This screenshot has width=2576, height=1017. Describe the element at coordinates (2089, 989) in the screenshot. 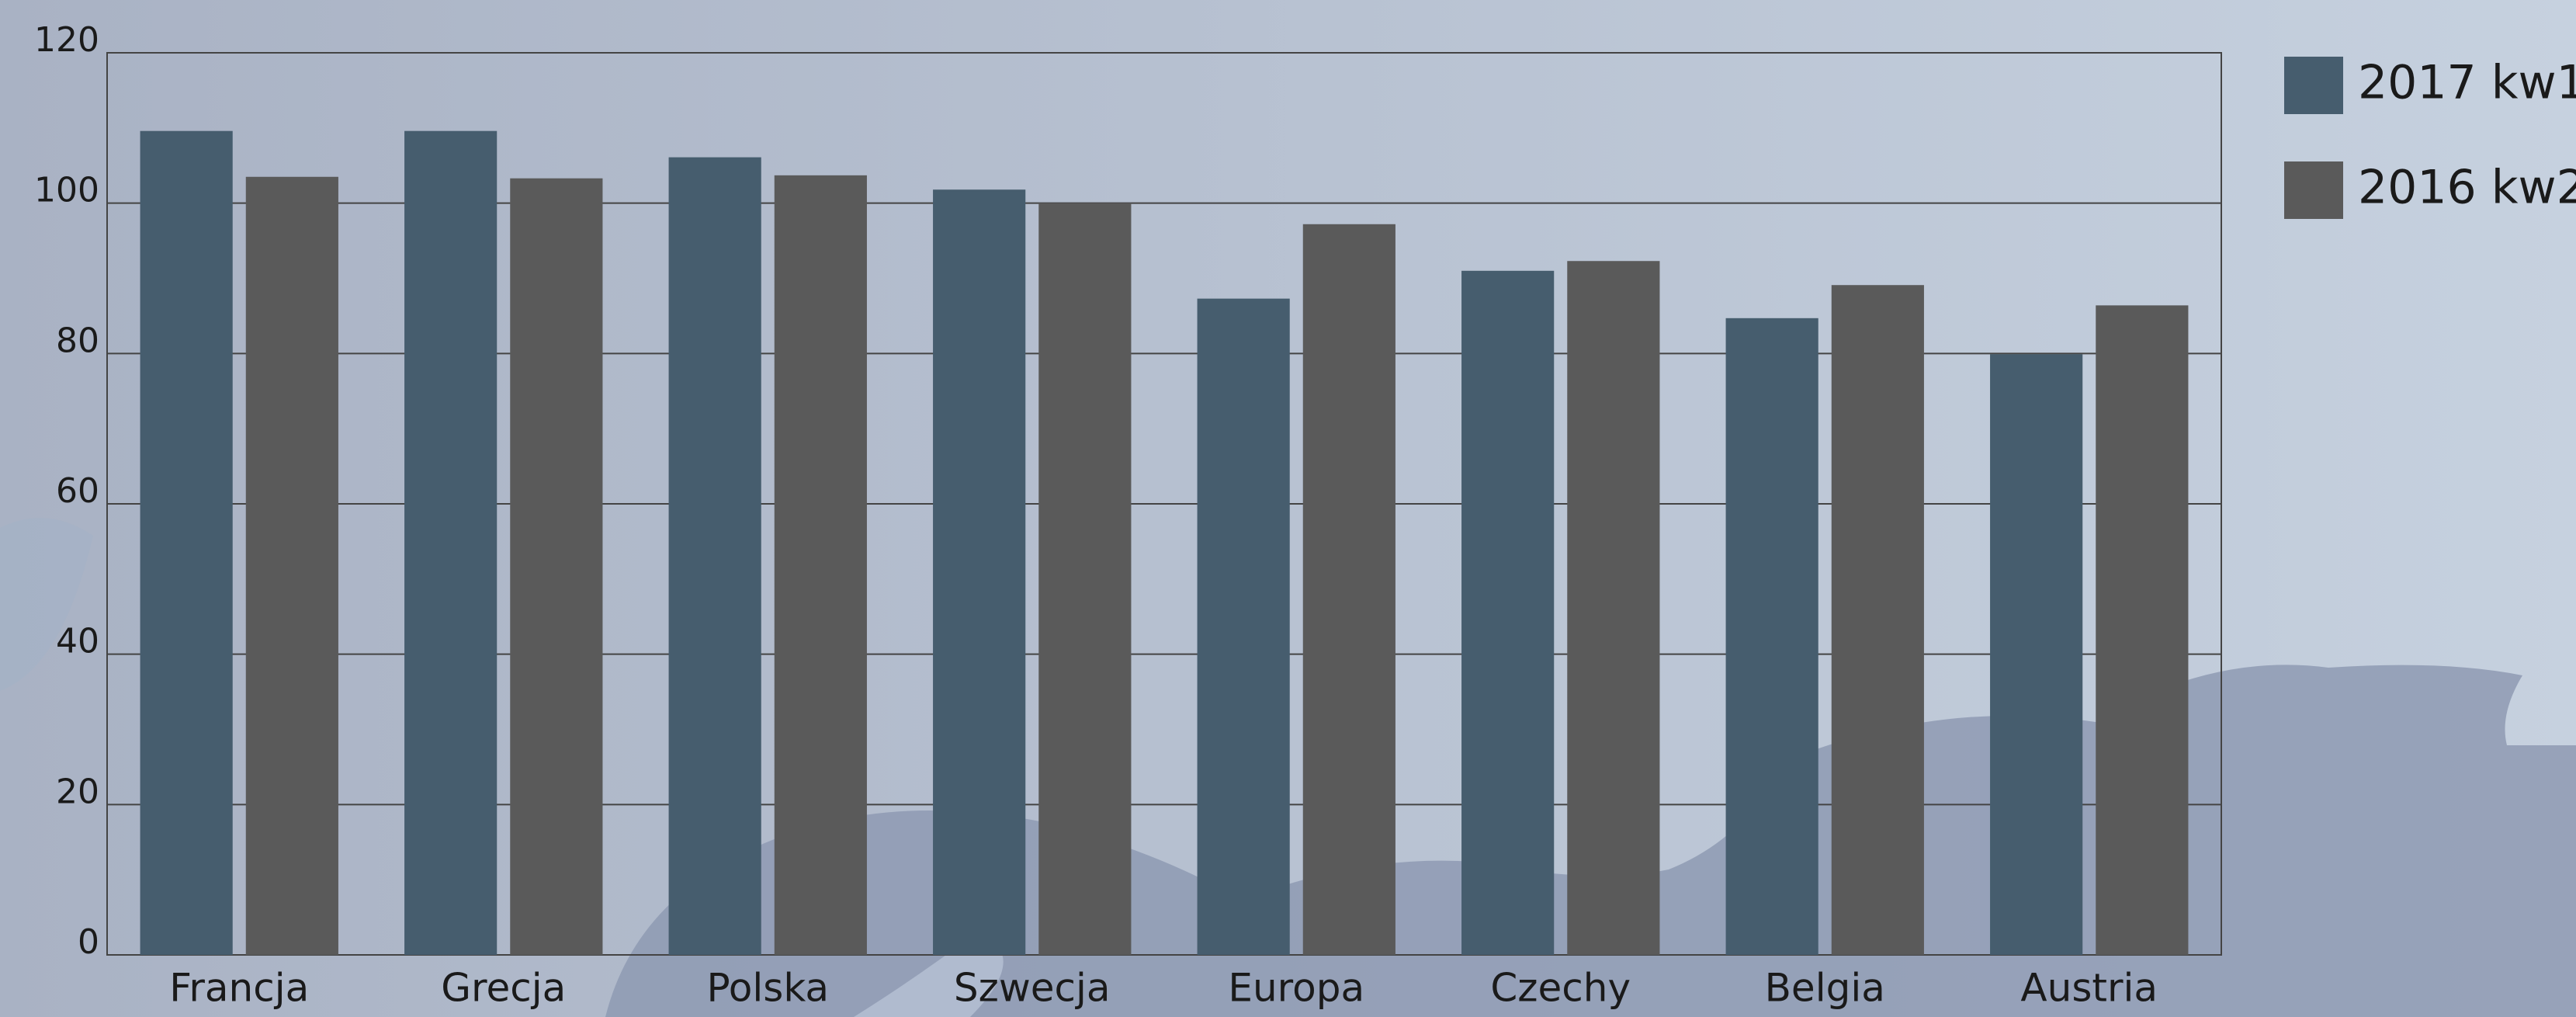

I see `x-tick-label: Austria` at that location.